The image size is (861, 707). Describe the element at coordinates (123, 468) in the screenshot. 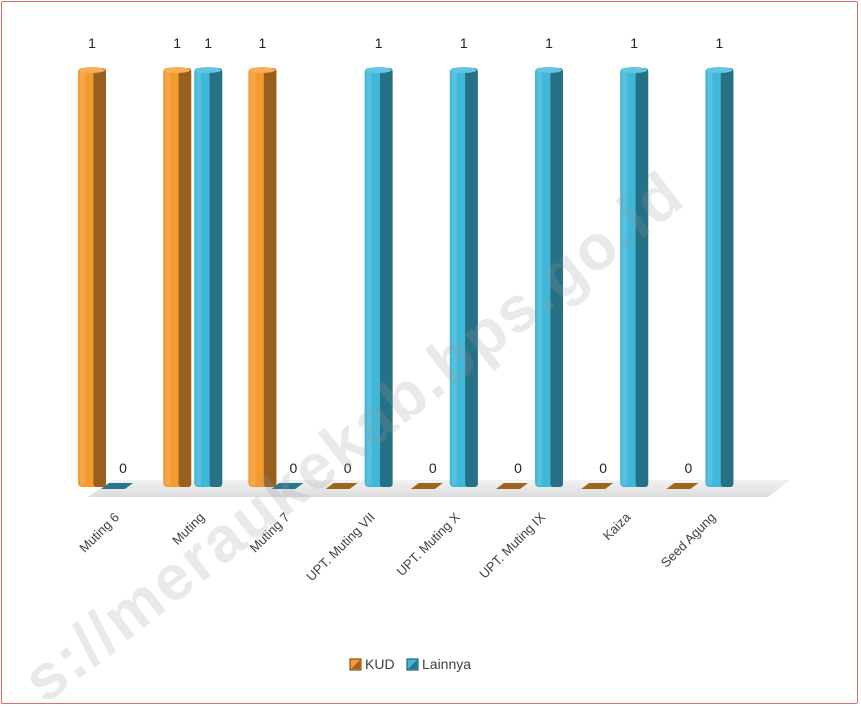

I see `data-label-lainnya-0: 0` at that location.